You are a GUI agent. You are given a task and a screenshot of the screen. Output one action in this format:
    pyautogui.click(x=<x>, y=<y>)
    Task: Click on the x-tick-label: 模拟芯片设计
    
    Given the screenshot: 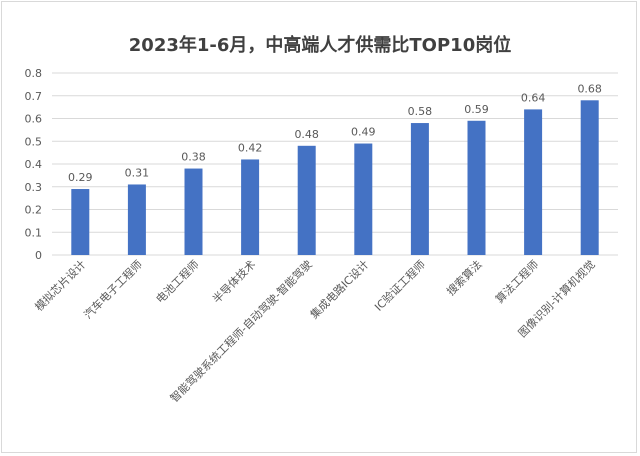 What is the action you would take?
    pyautogui.click(x=60, y=285)
    